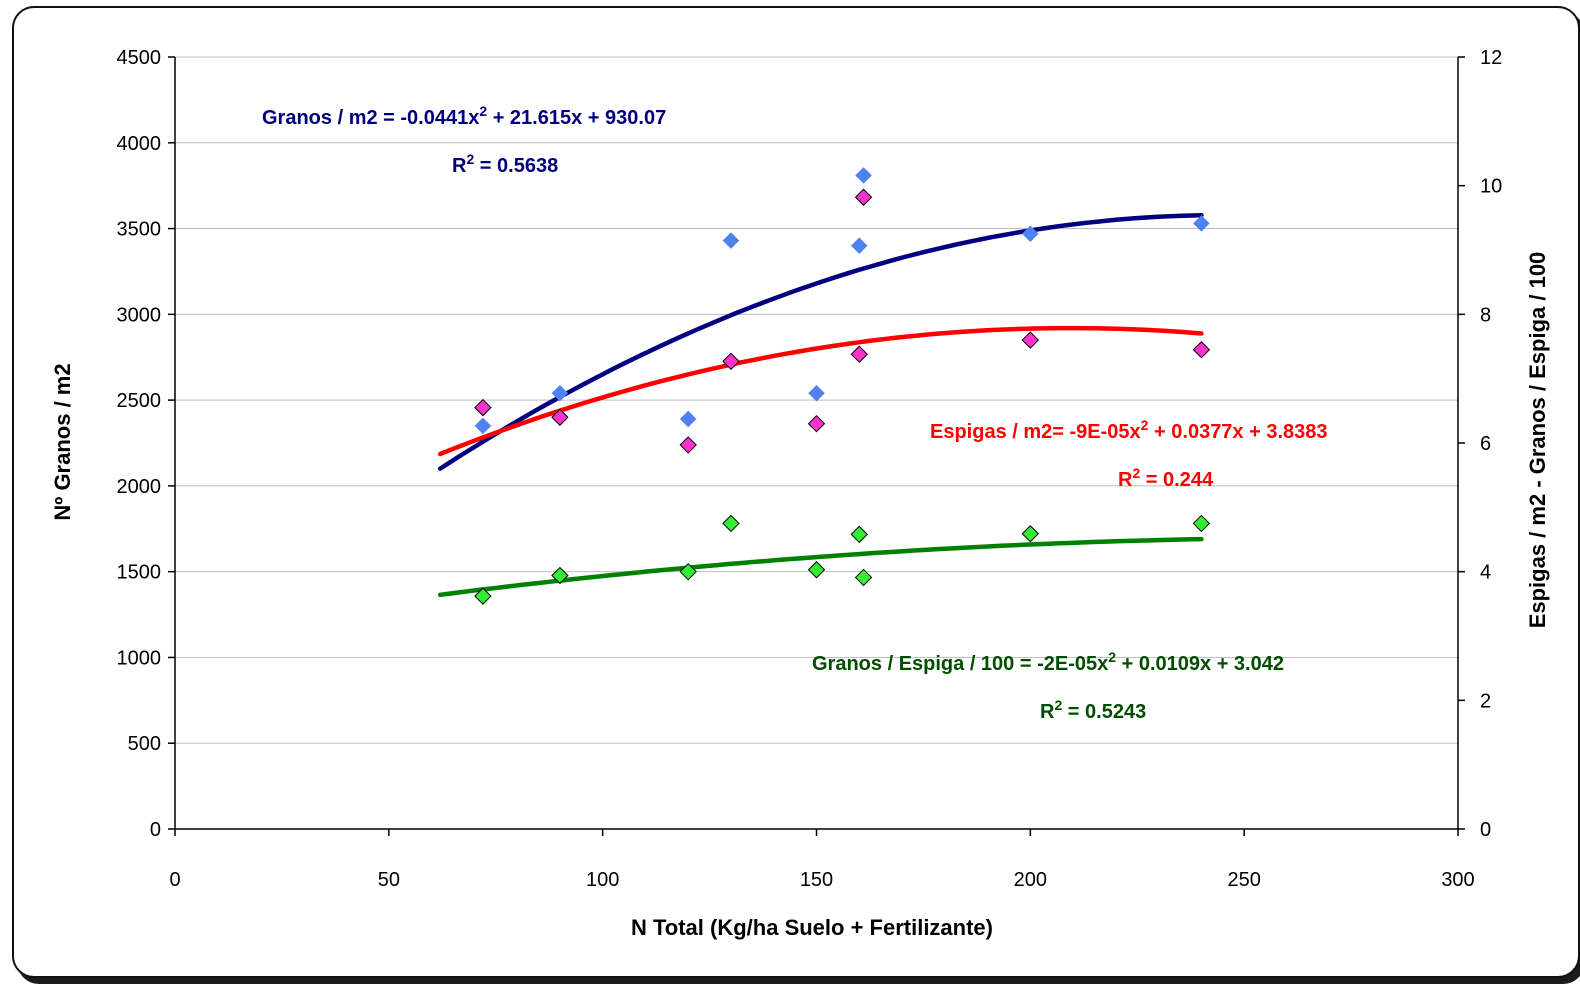 The height and width of the screenshot is (986, 1580). Describe the element at coordinates (1030, 880) in the screenshot. I see `x-tick-label: 200` at that location.